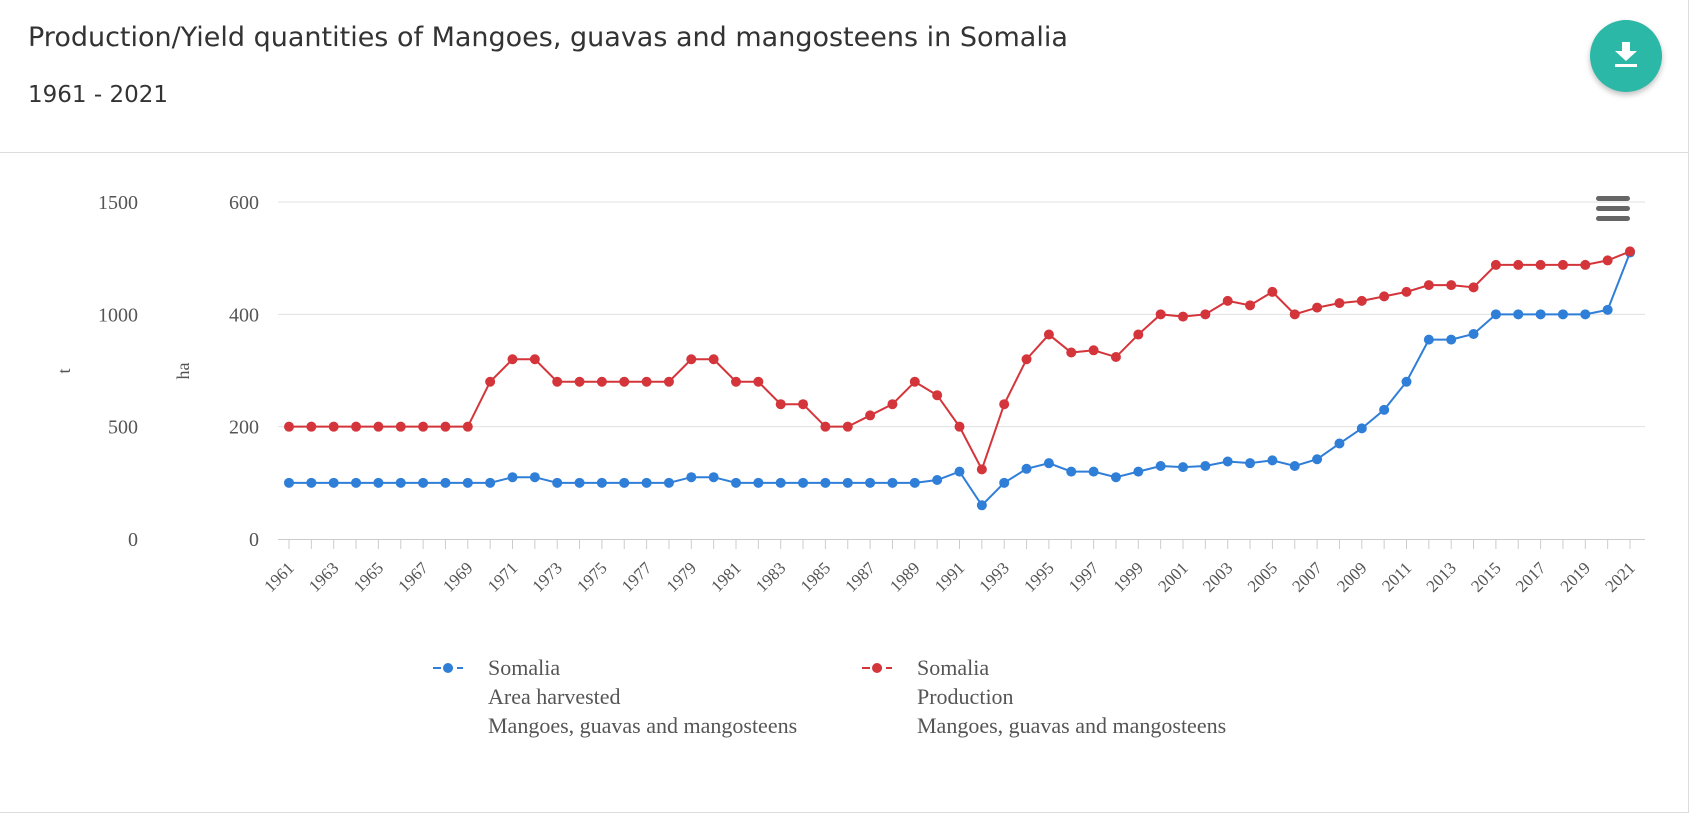 The height and width of the screenshot is (814, 1698). Describe the element at coordinates (860, 577) in the screenshot. I see `x-tick-label: 1987` at that location.